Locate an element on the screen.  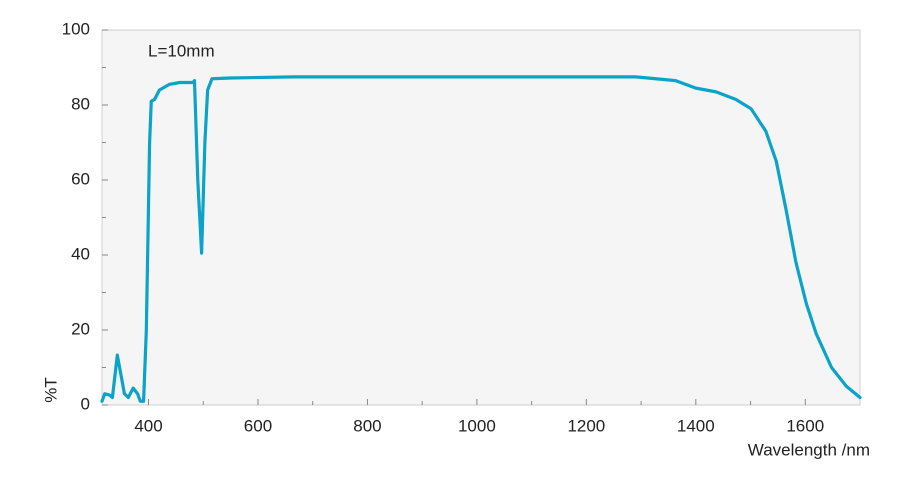
y-tick-label: 0 is located at coordinates (85, 403).